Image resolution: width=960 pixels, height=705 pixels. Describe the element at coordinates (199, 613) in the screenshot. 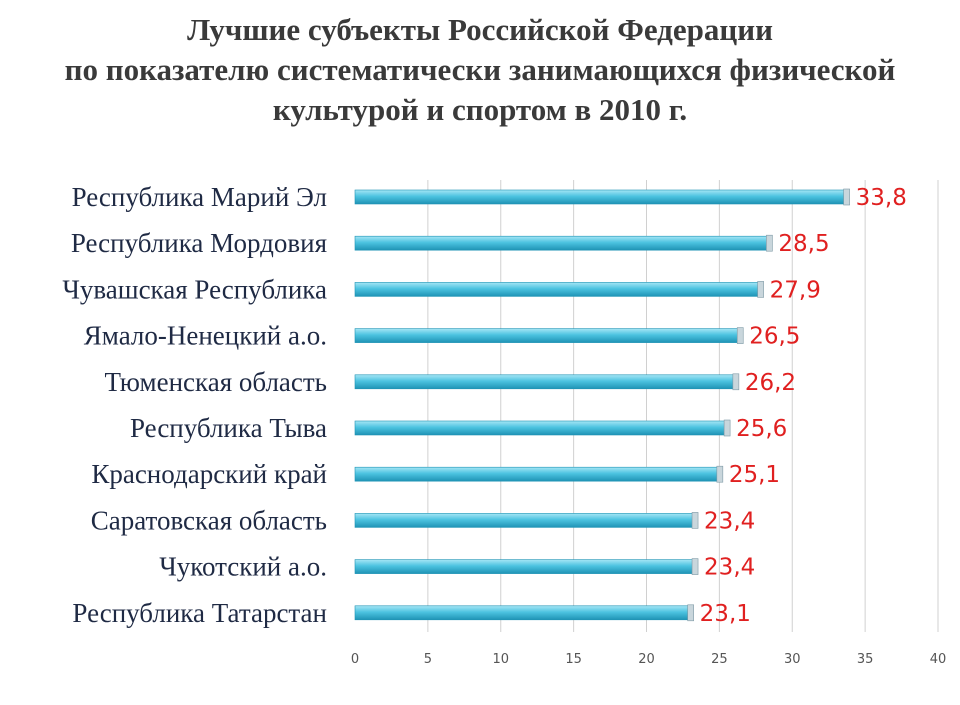

I see `category-label: Республика Татарстан` at that location.